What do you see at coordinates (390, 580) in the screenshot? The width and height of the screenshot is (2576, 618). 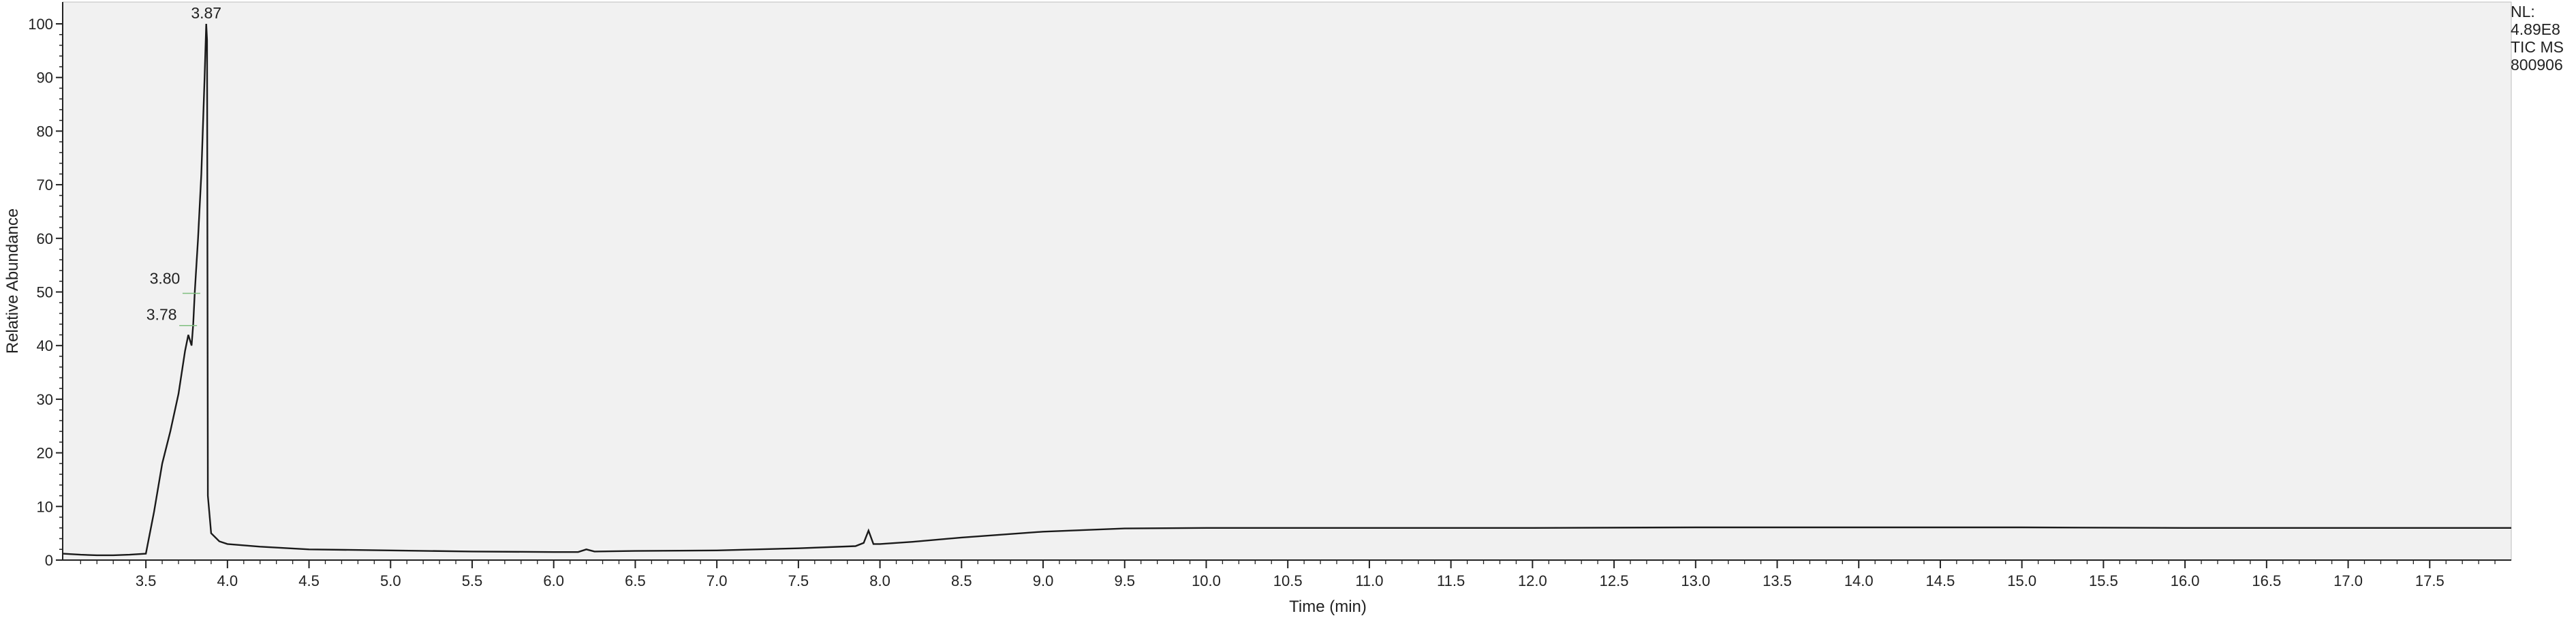 I see `x-tick-label: 5.0` at bounding box center [390, 580].